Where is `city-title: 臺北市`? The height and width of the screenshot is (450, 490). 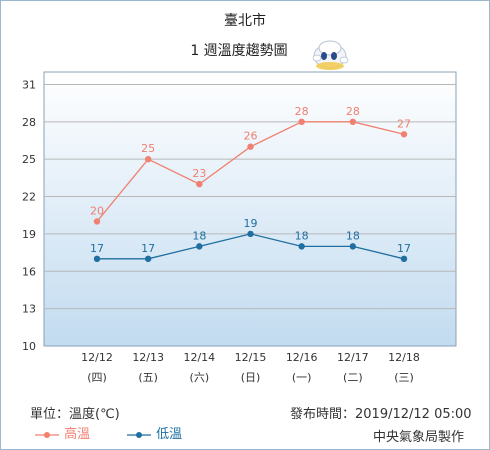
city-title: 臺北市 is located at coordinates (245, 21).